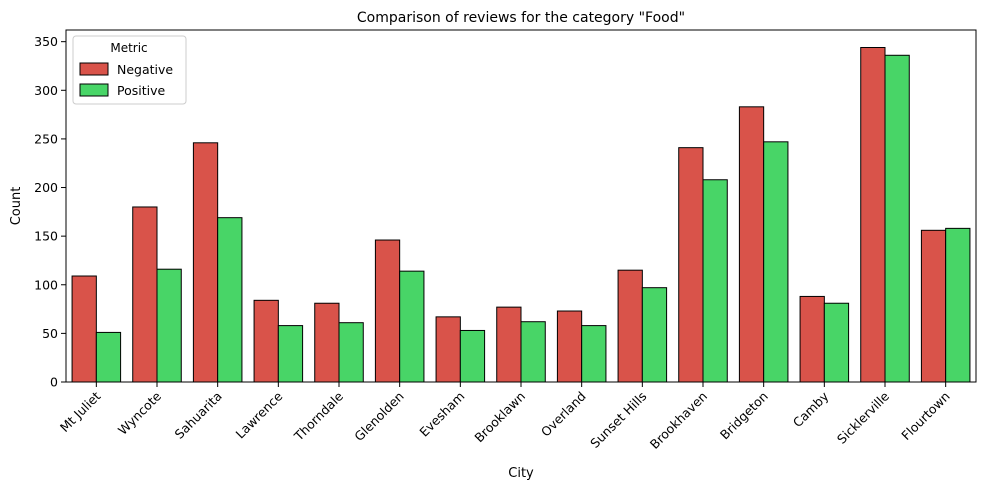 This screenshot has width=986, height=490. I want to click on y-tick-label: 100, so click(46, 284).